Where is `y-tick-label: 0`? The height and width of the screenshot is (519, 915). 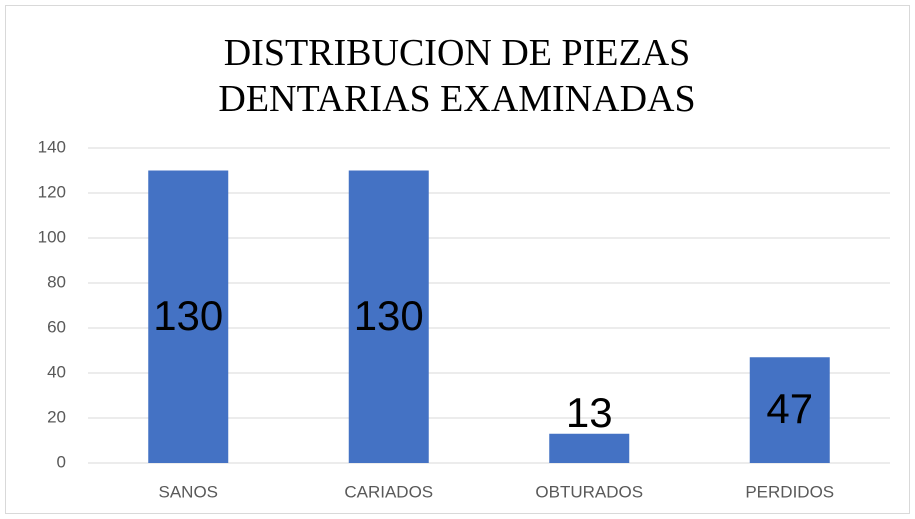
y-tick-label: 0 is located at coordinates (61, 461).